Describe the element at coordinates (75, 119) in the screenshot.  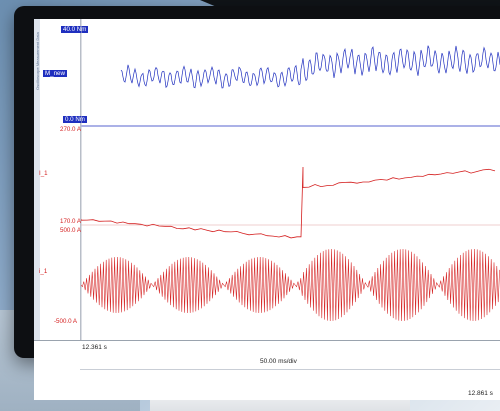
I see `channel-m-bottom-label: 0.0 Nm` at that location.